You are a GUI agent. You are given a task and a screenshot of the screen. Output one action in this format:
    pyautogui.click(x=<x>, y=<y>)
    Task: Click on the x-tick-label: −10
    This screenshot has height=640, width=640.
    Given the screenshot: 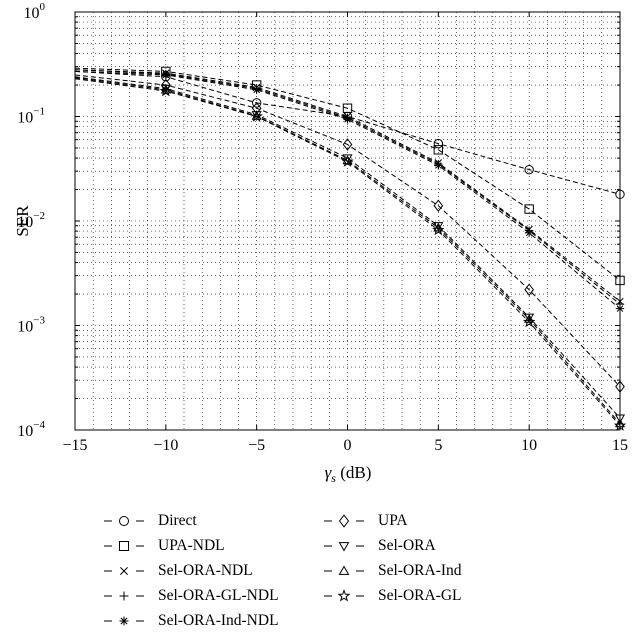 What is the action you would take?
    pyautogui.click(x=165, y=445)
    